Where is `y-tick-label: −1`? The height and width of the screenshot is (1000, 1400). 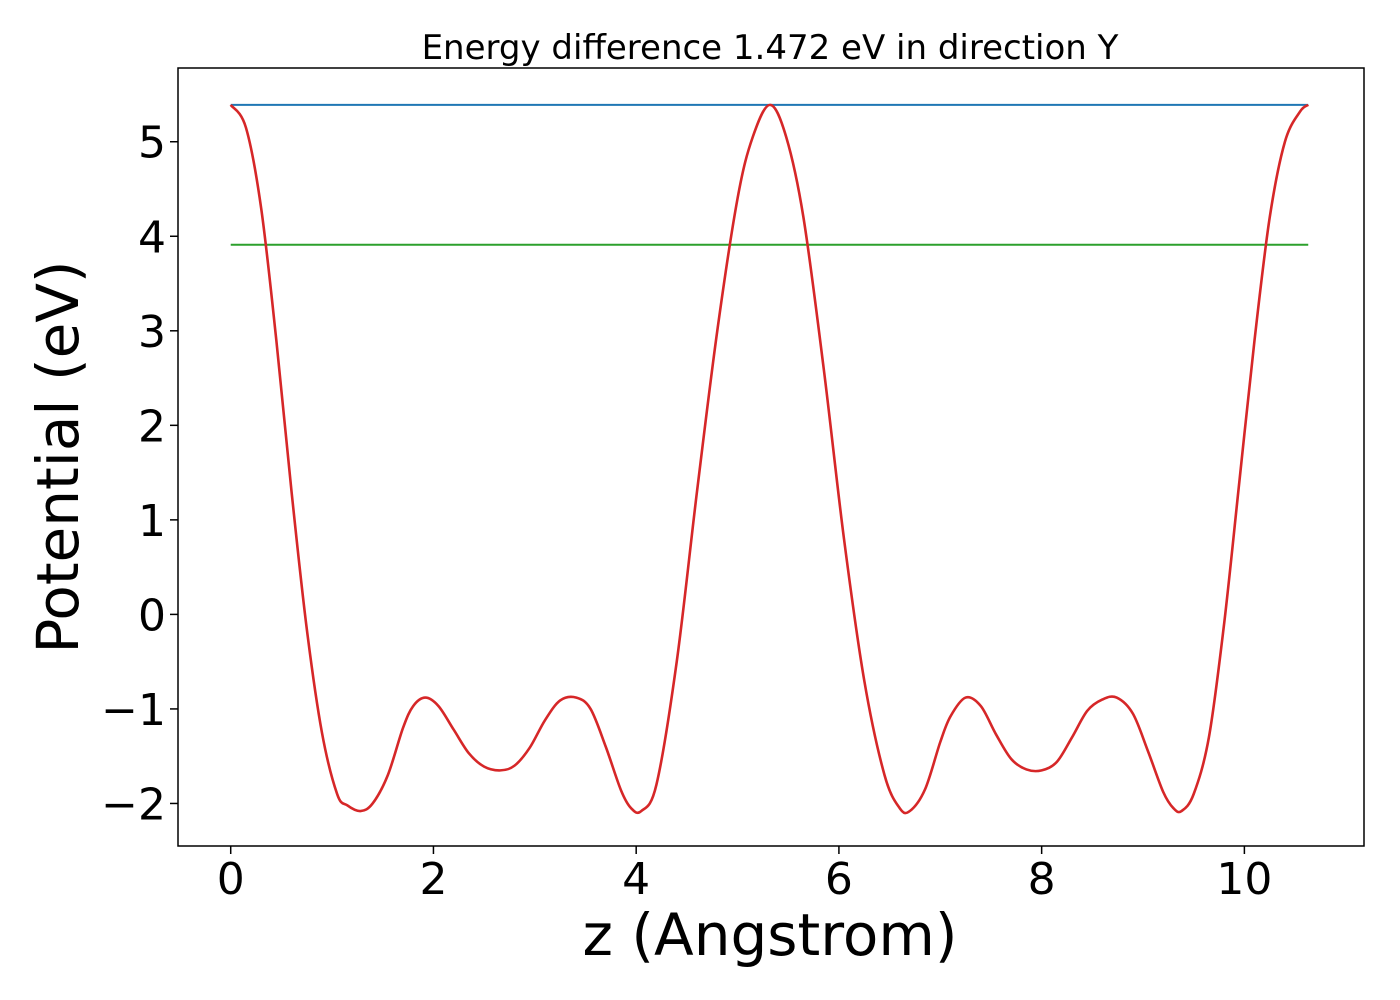 y-tick-label: −1 is located at coordinates (133, 710).